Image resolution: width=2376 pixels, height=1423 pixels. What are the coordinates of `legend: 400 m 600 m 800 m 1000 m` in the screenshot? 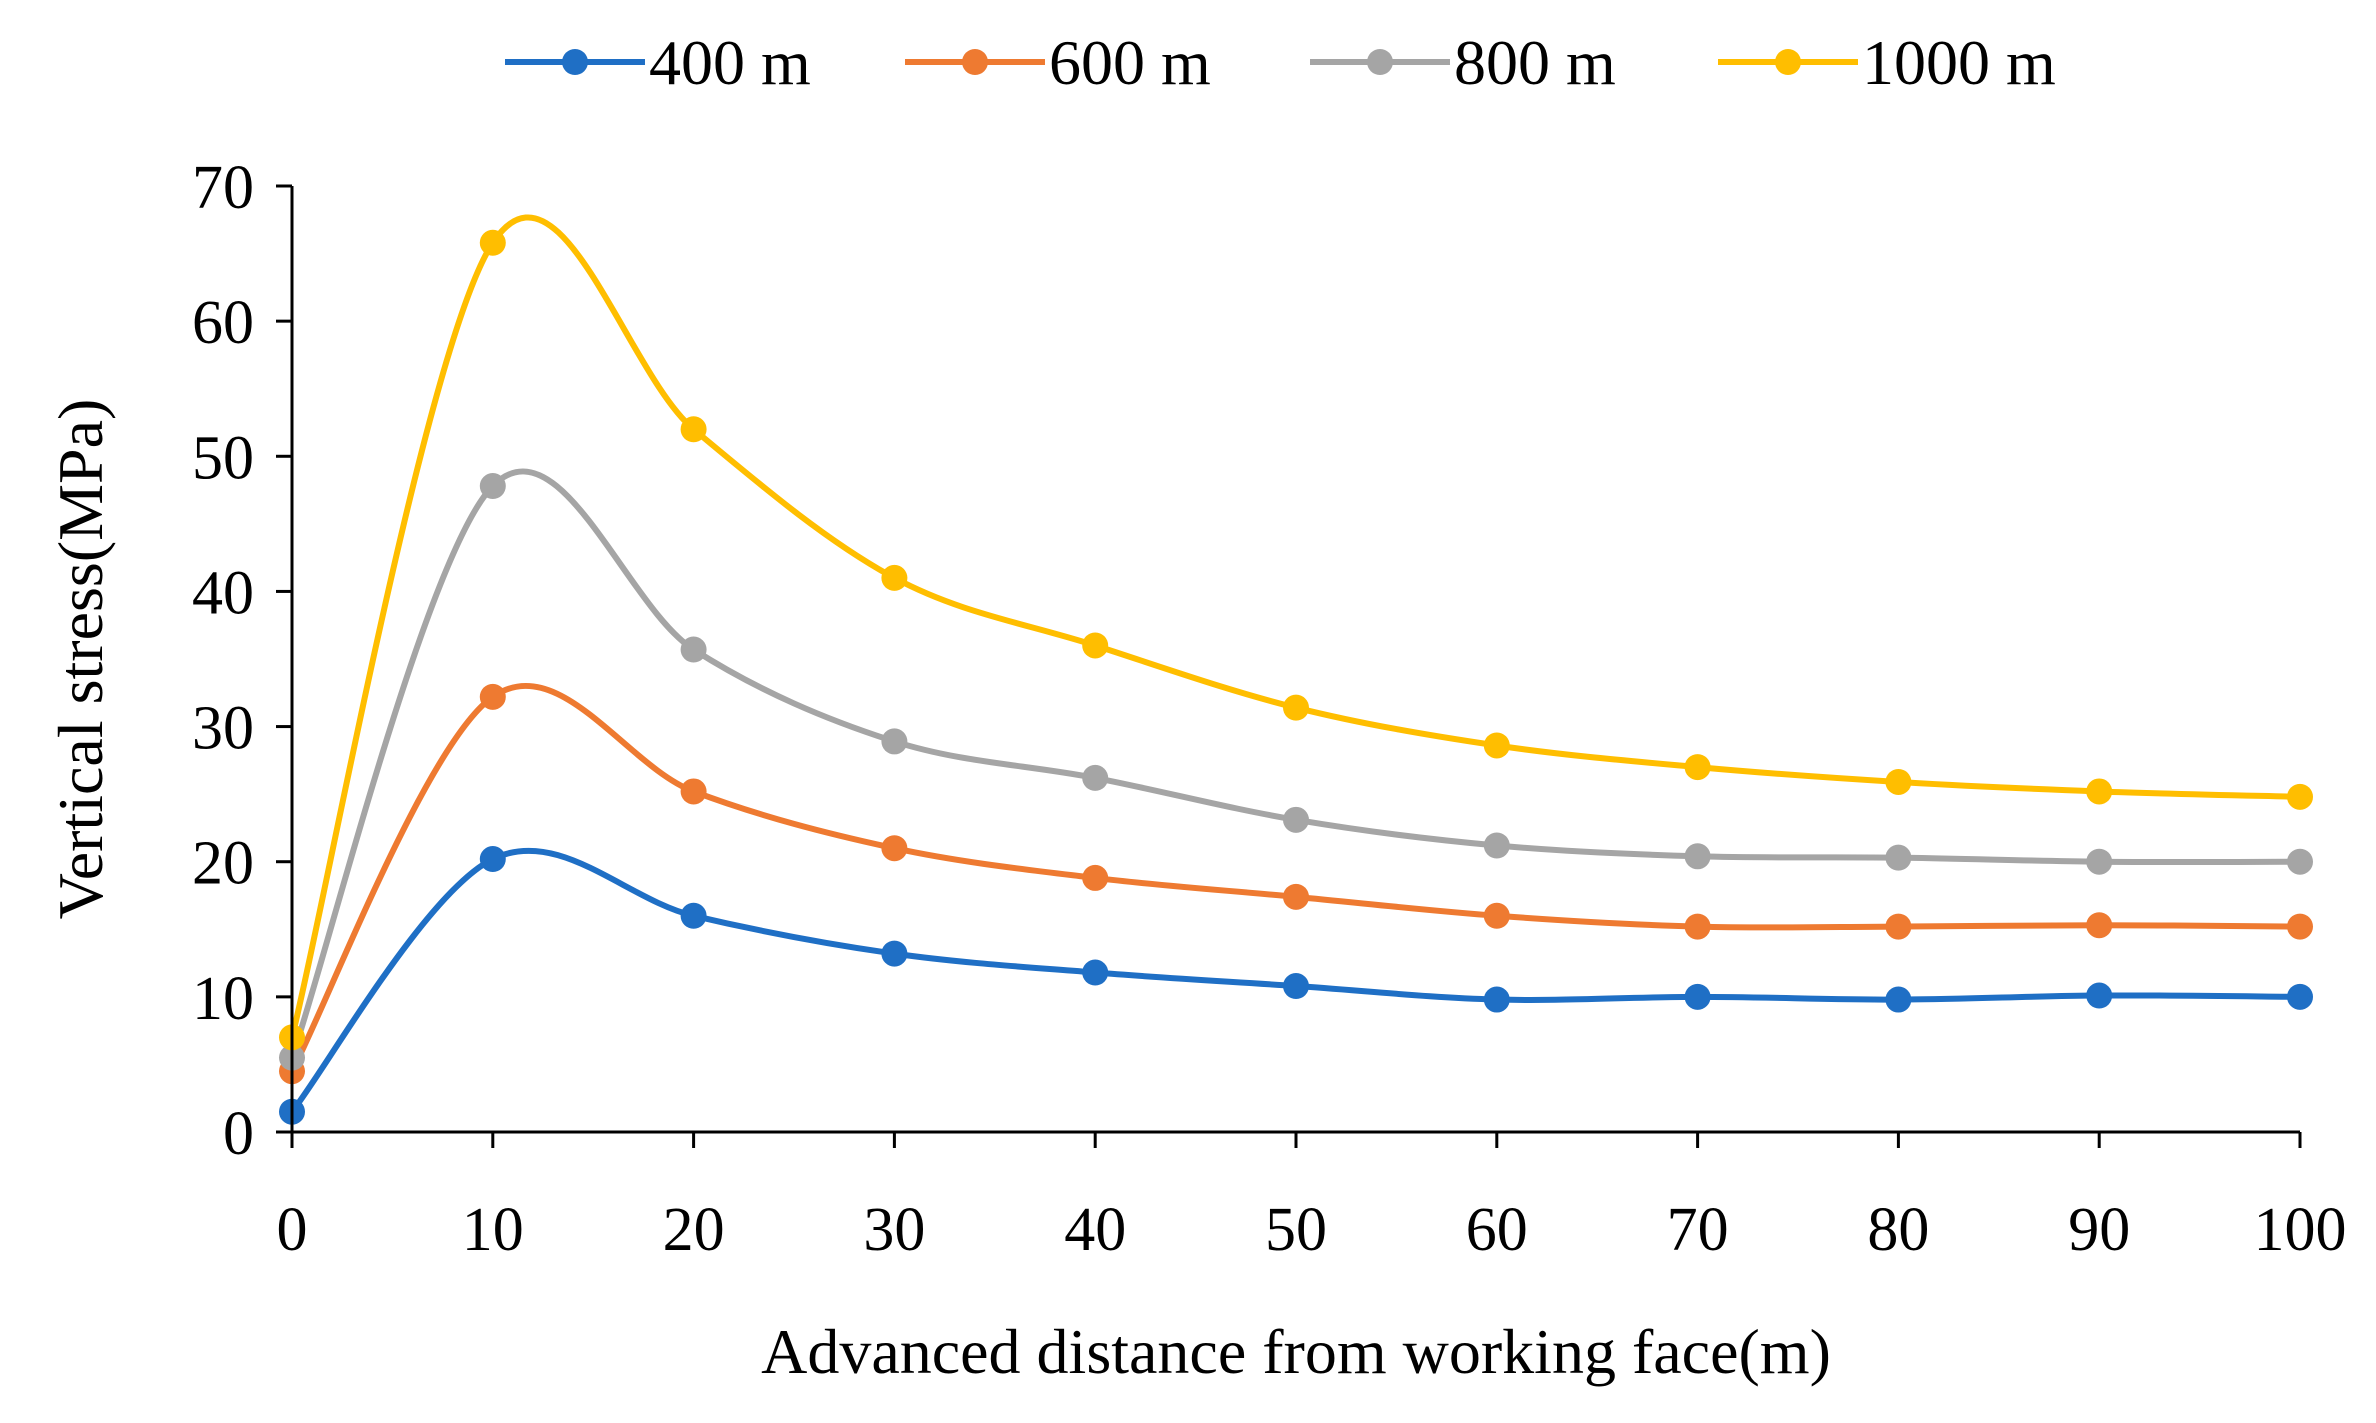 It's located at (1280, 62).